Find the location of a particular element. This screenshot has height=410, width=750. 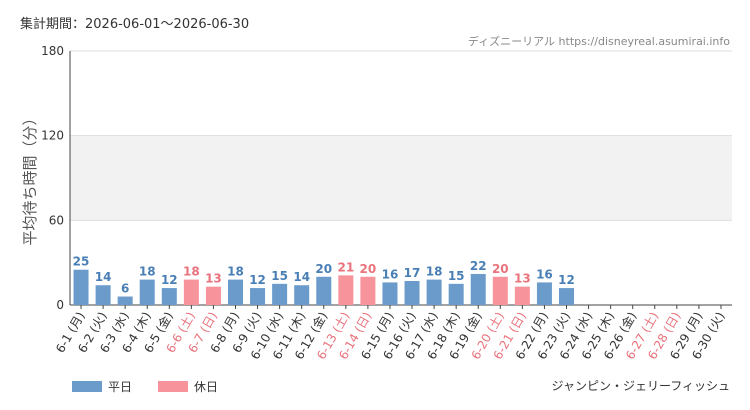

legend: 平日 休日 is located at coordinates (158, 386).